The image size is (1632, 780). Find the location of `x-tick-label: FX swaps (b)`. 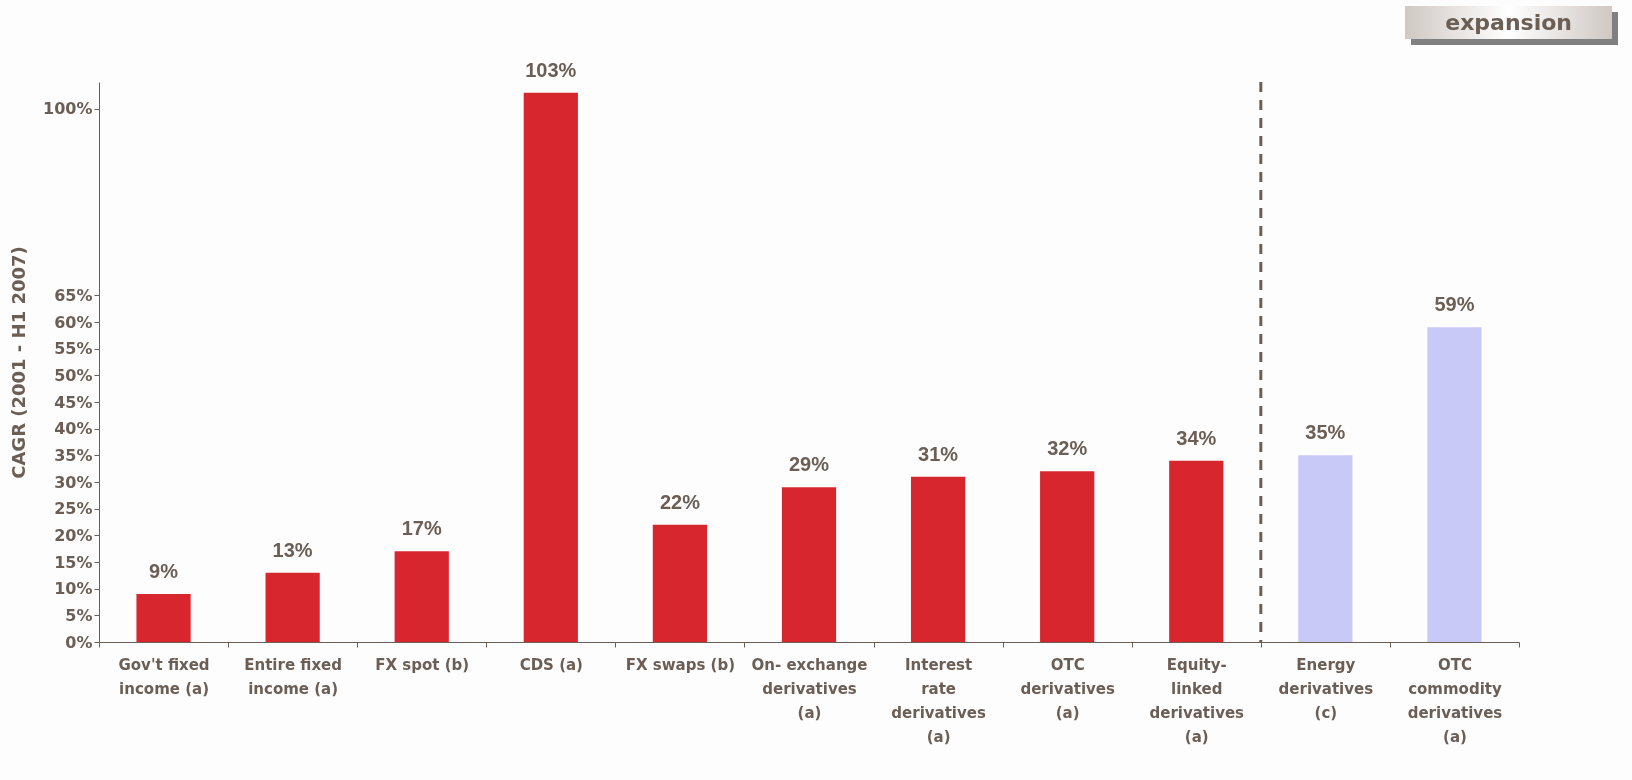

x-tick-label: FX swaps (b) is located at coordinates (680, 664).